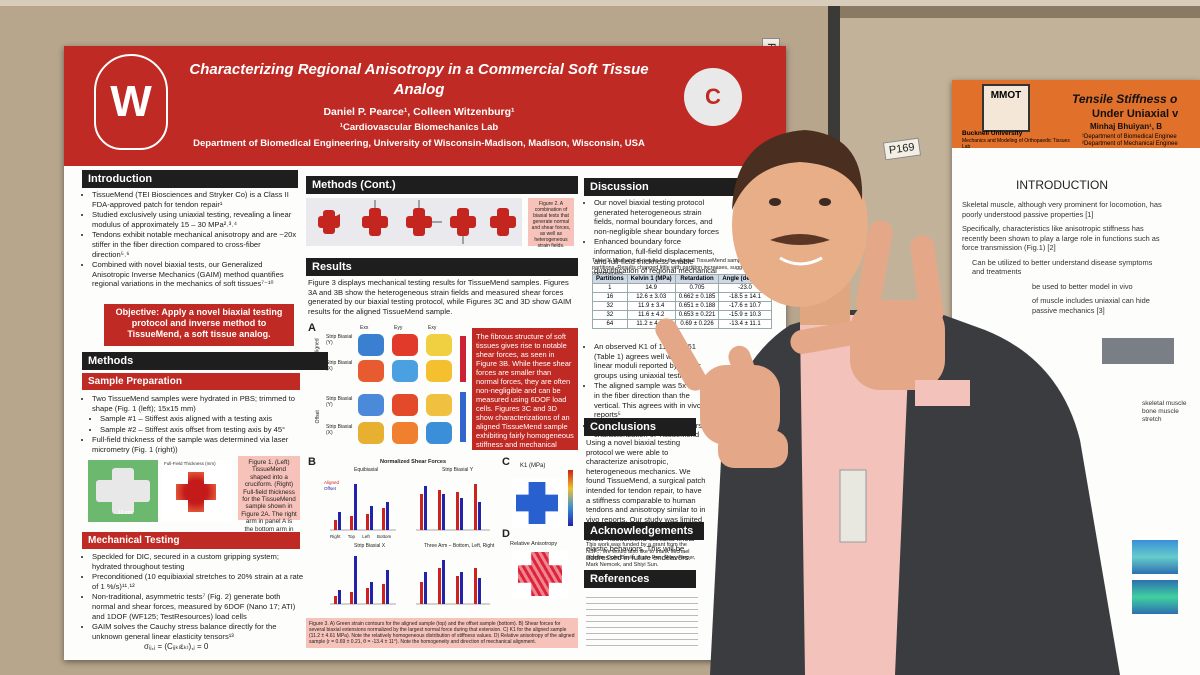 Image resolution: width=1200 pixels, height=675 pixels. I want to click on chart-label: Three Arm – Bottom, Left, Right, so click(459, 546).